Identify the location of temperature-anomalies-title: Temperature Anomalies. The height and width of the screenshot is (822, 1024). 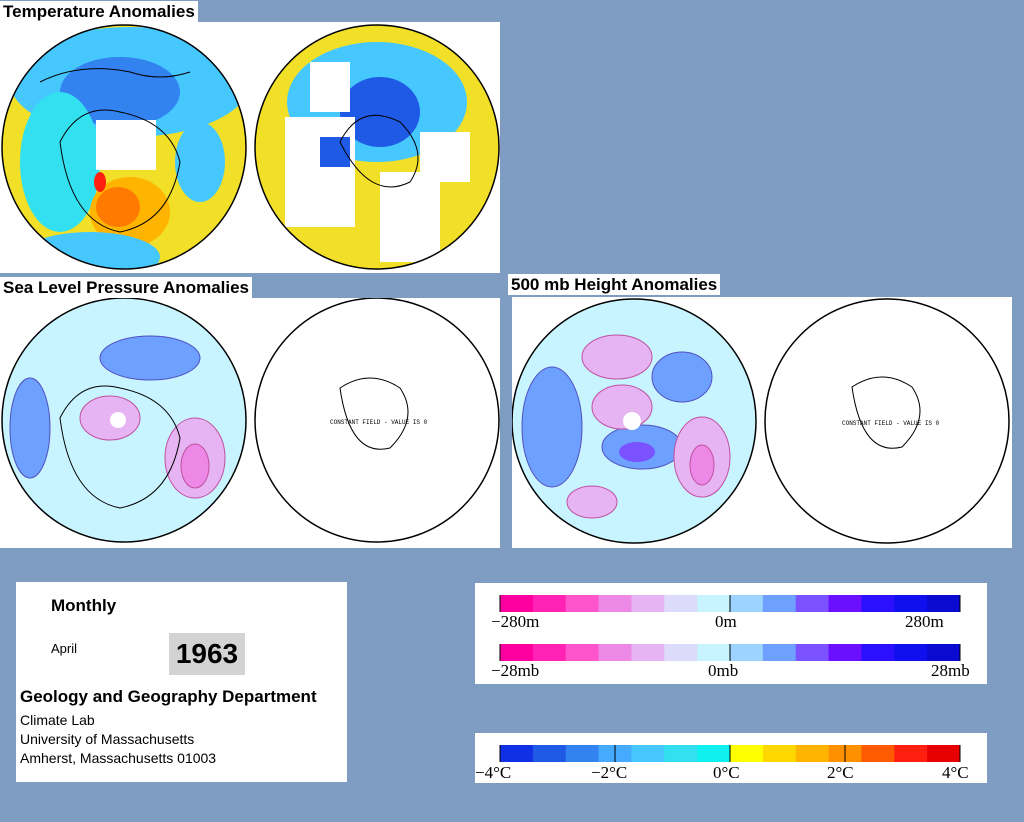
(99, 11).